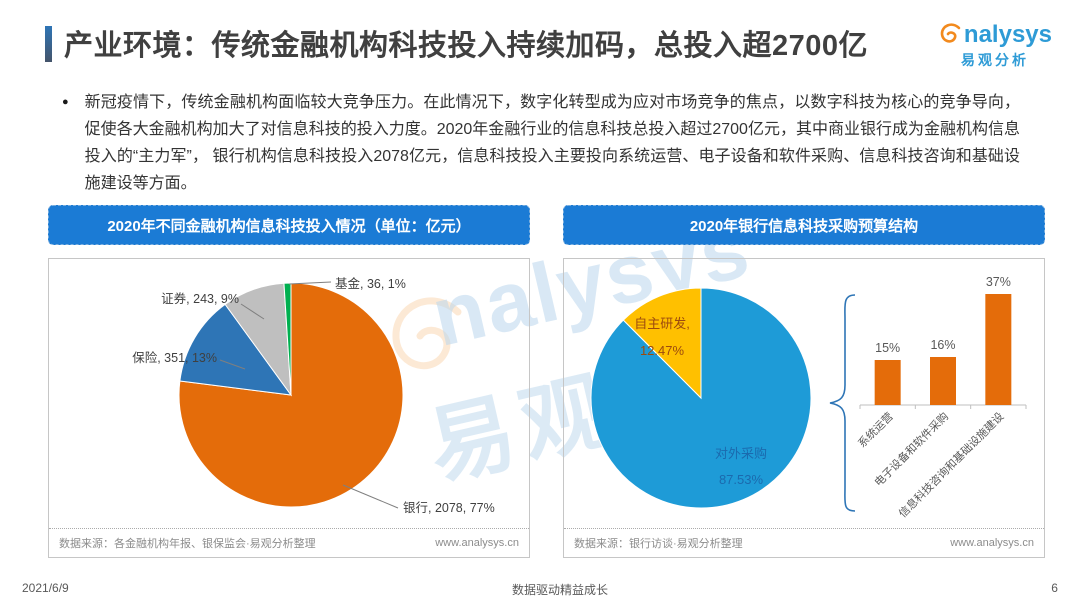 The width and height of the screenshot is (1080, 608). What do you see at coordinates (200, 298) in the screenshot?
I see `pie-slice-label: 证券, 243, 9%` at bounding box center [200, 298].